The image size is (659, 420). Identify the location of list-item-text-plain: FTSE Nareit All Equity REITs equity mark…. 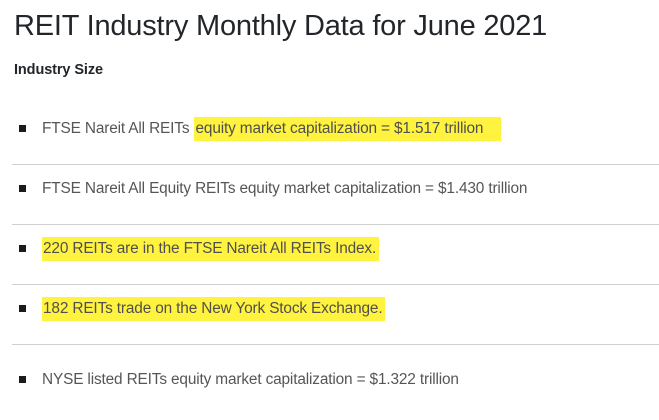
(285, 188).